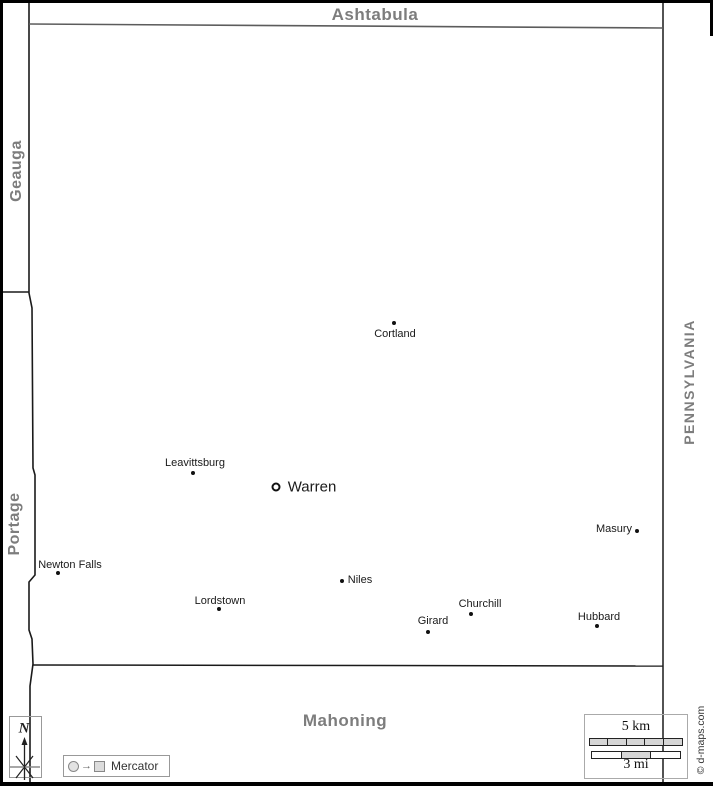 This screenshot has width=713, height=786. What do you see at coordinates (345, 720) in the screenshot?
I see `county-label-mahoning: Mahoning` at bounding box center [345, 720].